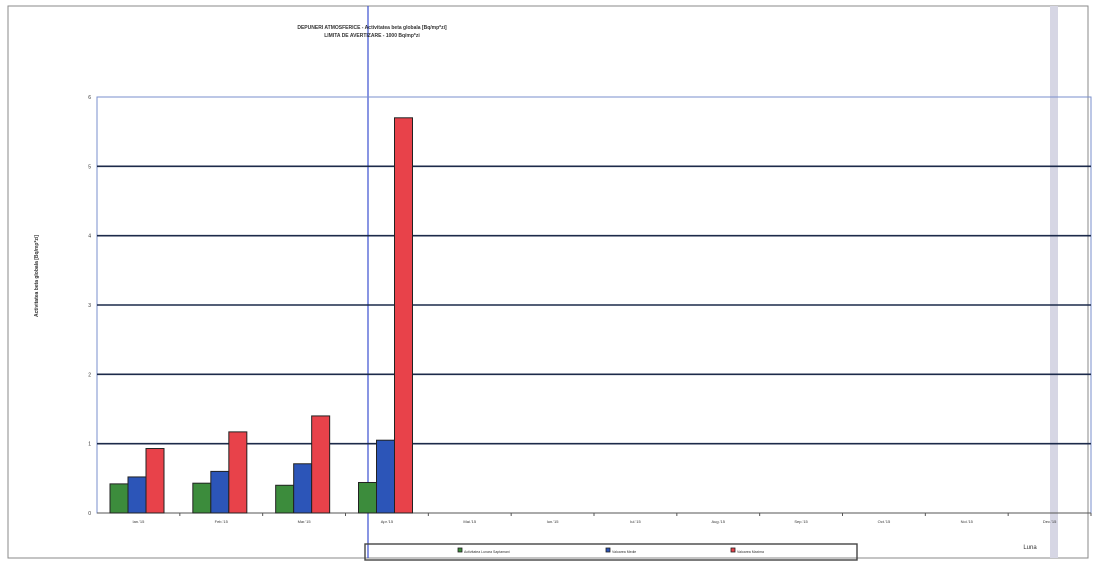 Image resolution: width=1094 pixels, height=562 pixels. What do you see at coordinates (89, 167) in the screenshot?
I see `y-tick-label: 5` at bounding box center [89, 167].